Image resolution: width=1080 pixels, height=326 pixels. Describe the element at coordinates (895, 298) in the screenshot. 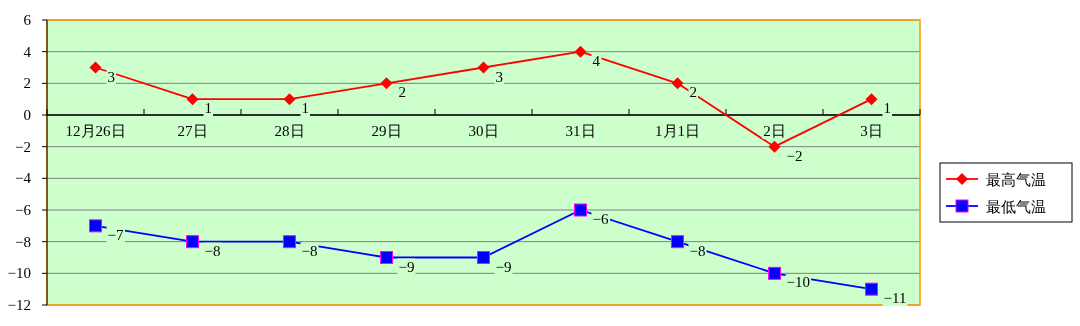

I see `data-label: −11` at that location.